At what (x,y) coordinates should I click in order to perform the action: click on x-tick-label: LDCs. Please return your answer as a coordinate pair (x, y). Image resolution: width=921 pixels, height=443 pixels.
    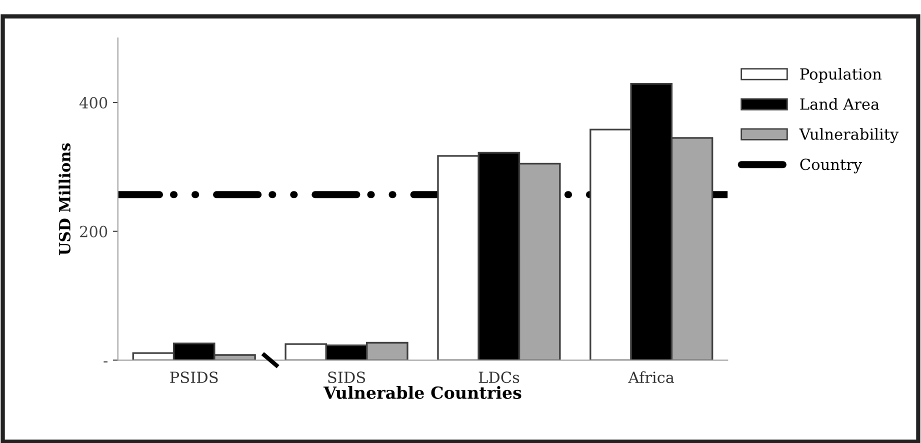
    Looking at the image, I should click on (499, 378).